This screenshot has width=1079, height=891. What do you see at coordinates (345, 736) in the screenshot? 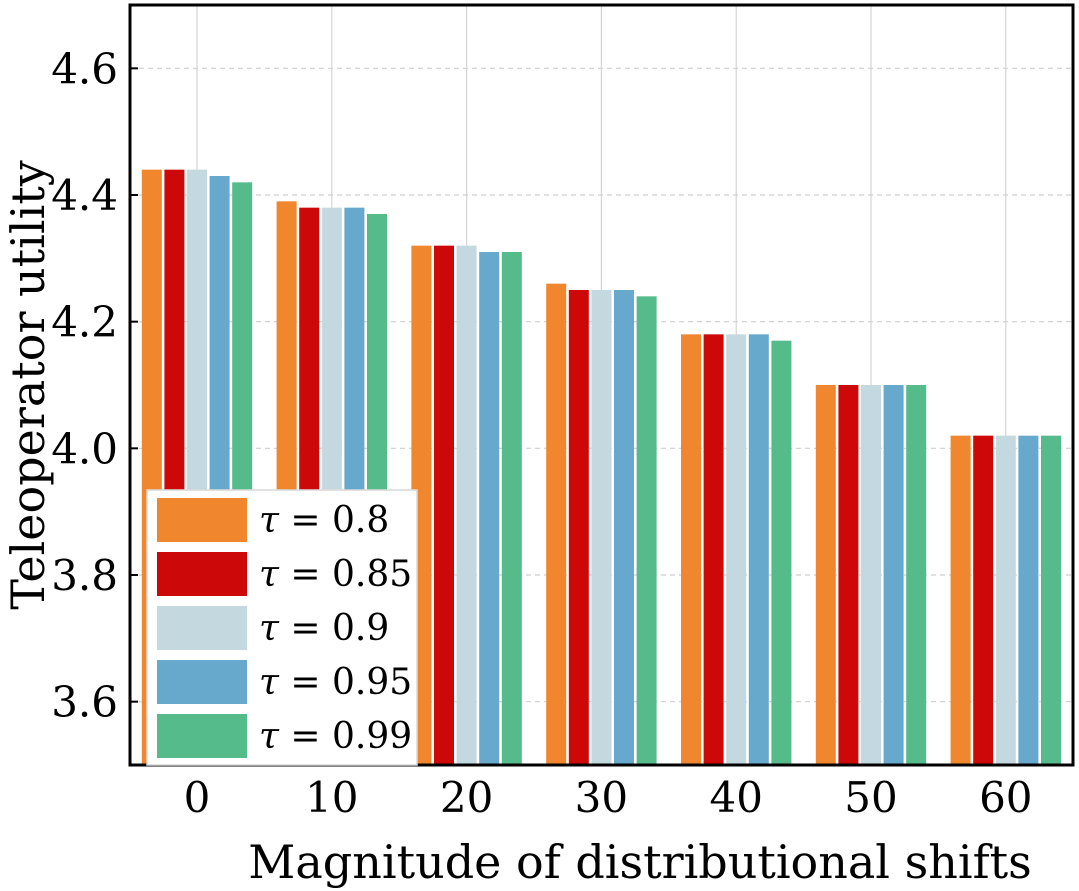
I see `legend-value: = 0.99` at bounding box center [345, 736].